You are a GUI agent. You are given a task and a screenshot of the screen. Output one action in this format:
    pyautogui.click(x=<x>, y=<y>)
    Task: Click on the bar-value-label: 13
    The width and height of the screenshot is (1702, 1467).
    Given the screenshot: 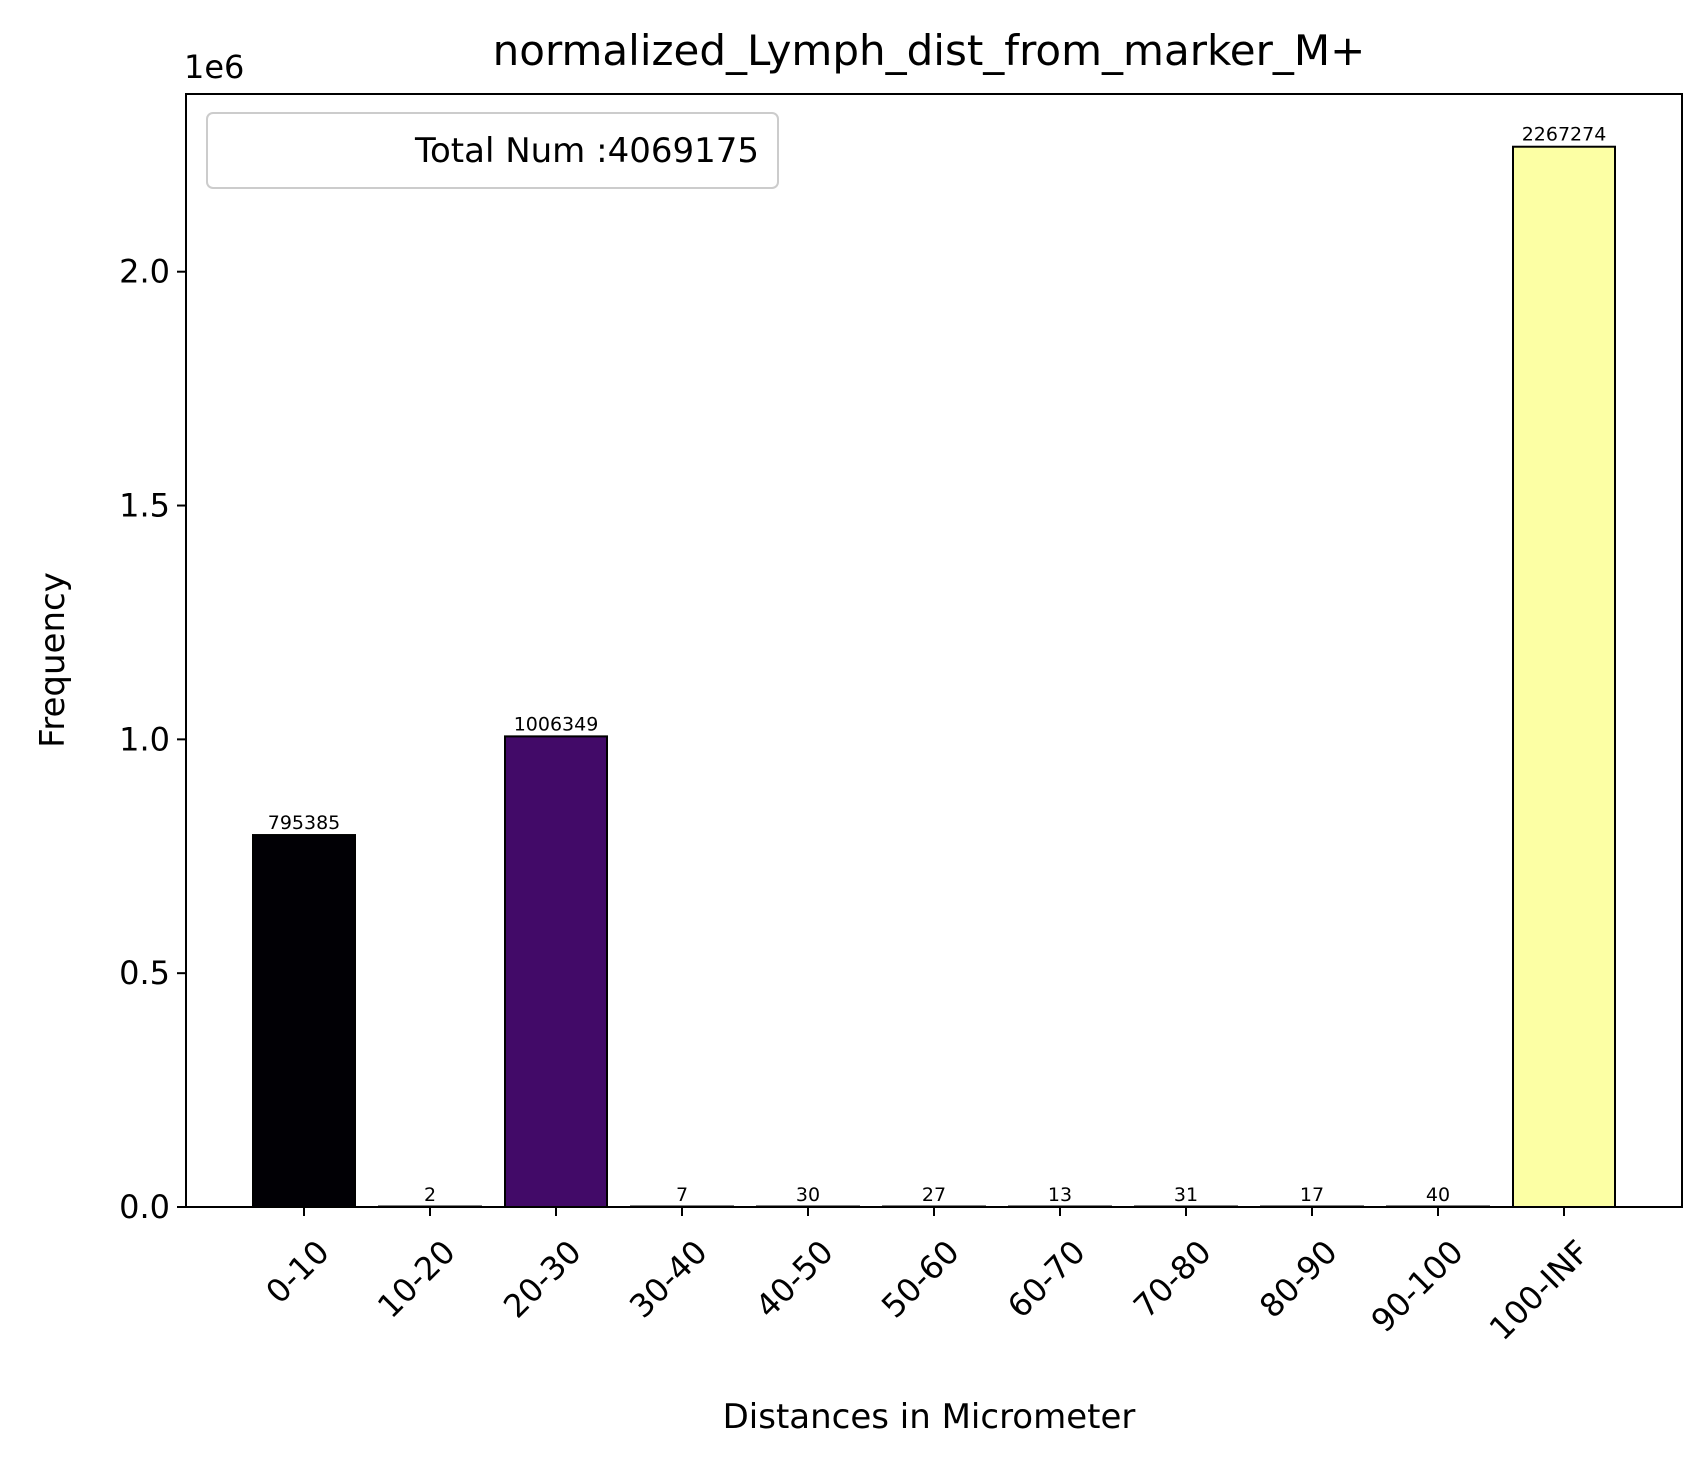 What is the action you would take?
    pyautogui.click(x=1060, y=1195)
    